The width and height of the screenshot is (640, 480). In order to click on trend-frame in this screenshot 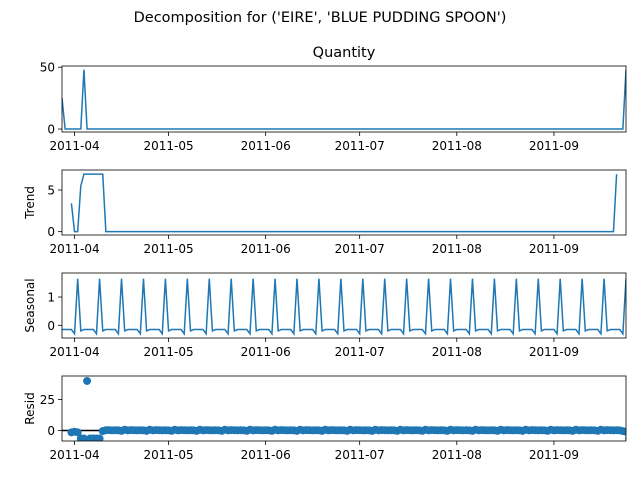, I will do `click(344, 202)`.